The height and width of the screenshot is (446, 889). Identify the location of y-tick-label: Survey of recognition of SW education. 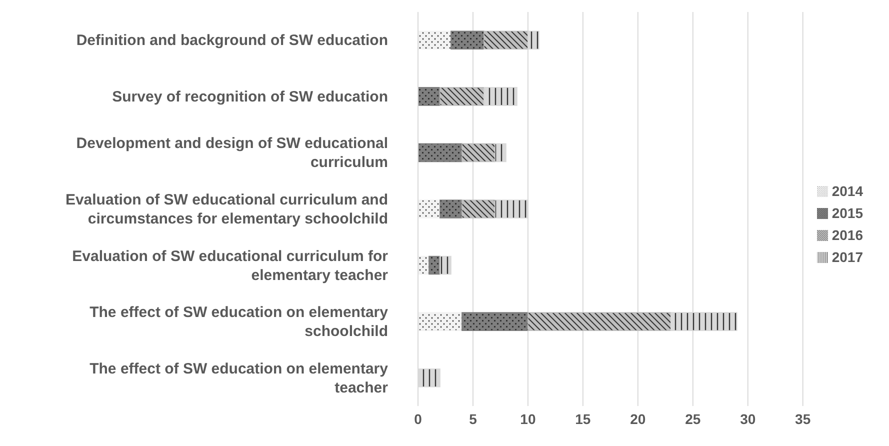
(250, 96).